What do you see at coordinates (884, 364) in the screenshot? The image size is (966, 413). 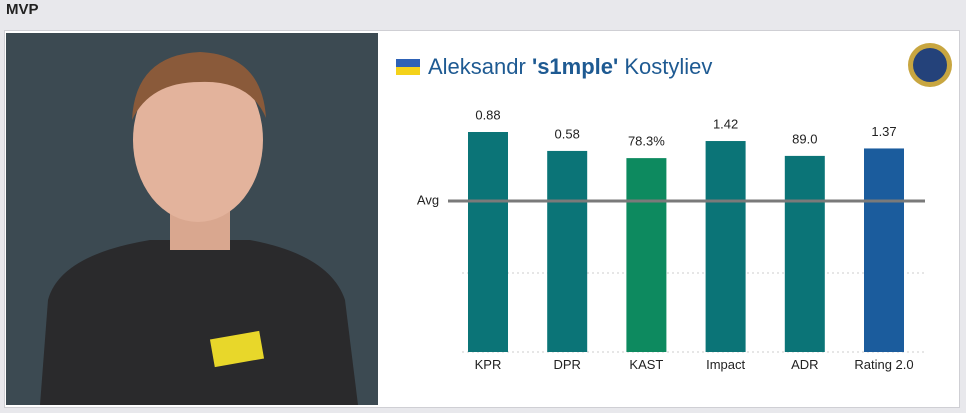 I see `category-label: Rating 2.0` at bounding box center [884, 364].